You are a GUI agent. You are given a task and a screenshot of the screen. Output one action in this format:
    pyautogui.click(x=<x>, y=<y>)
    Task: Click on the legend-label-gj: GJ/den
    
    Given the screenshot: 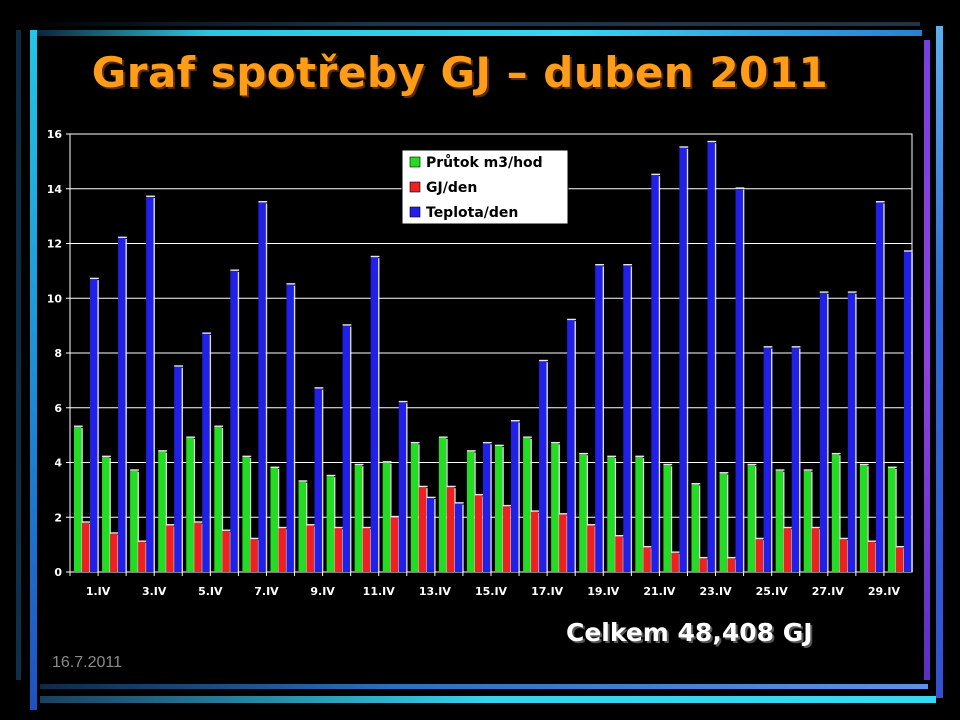 What is the action you would take?
    pyautogui.click(x=451, y=188)
    